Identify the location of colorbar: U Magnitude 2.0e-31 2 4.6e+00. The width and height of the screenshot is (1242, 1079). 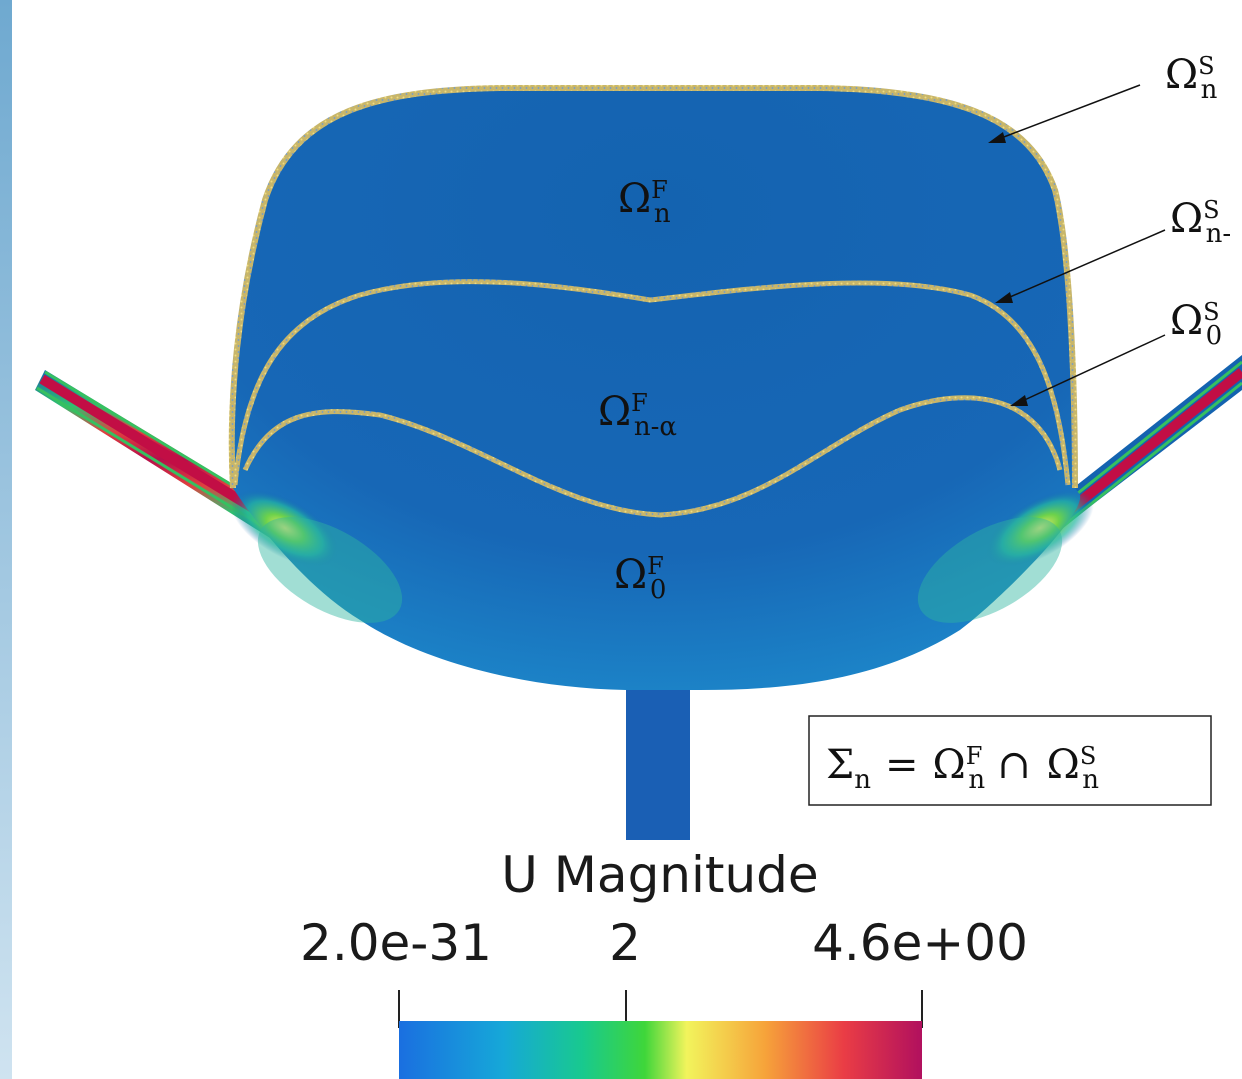
(664, 962).